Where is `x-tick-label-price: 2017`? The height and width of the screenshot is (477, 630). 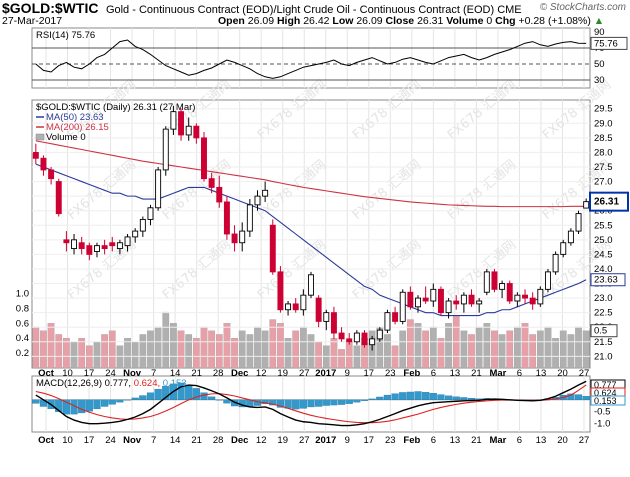 x-tick-label-price: 2017 is located at coordinates (325, 373).